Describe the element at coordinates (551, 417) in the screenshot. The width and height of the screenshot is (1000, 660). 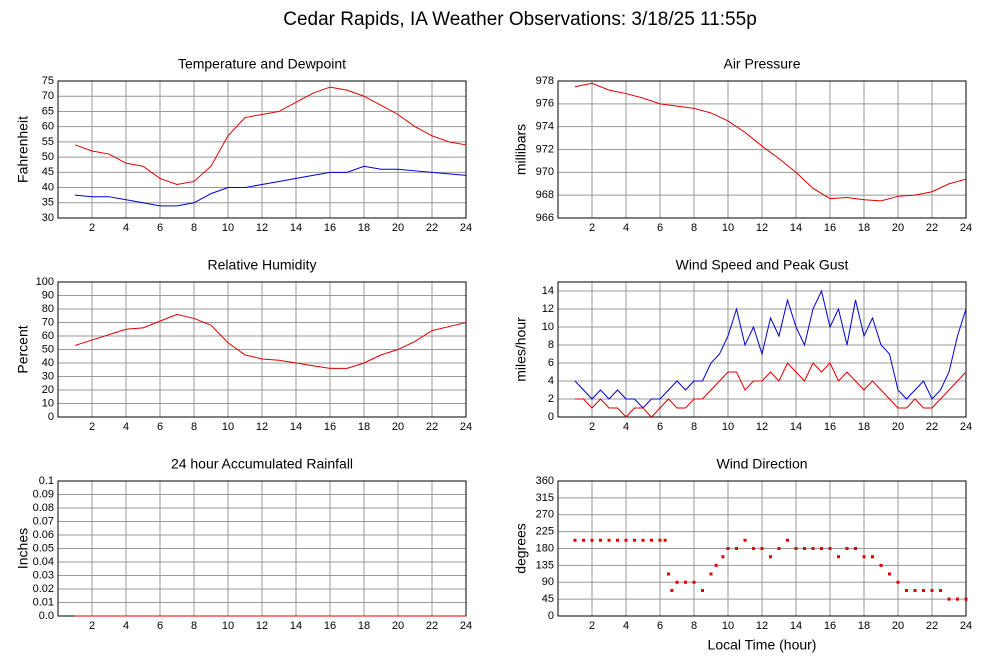
I see `y-tick-label: 0` at that location.